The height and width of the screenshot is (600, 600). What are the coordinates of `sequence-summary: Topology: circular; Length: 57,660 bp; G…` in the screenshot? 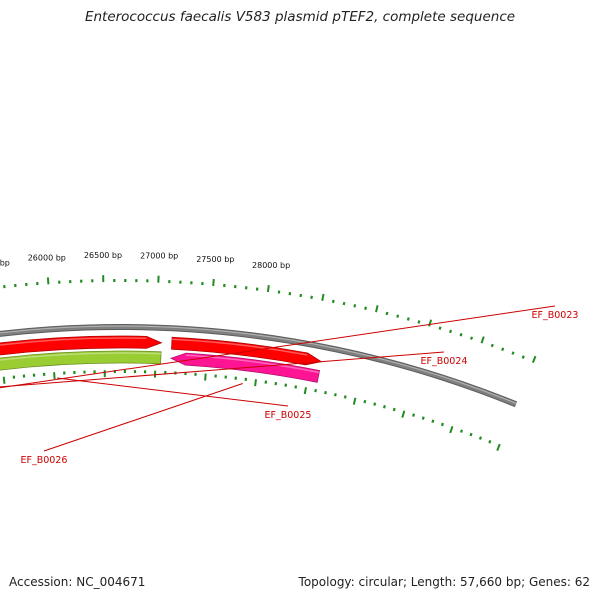 It's located at (444, 582).